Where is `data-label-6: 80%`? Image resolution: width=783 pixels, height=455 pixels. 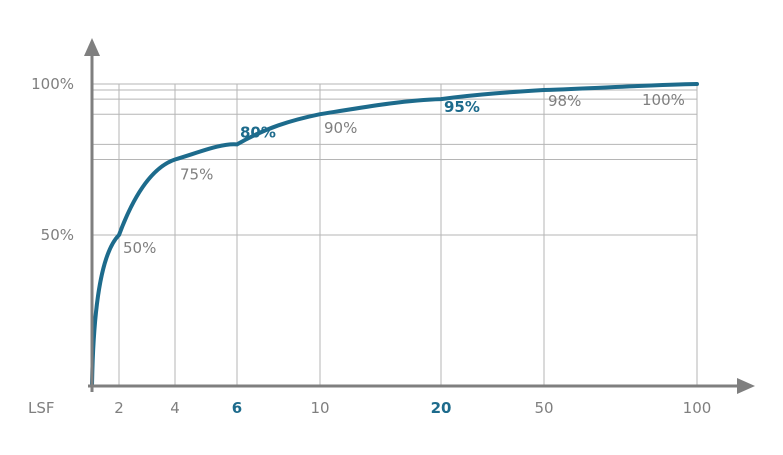
data-label-6: 80% is located at coordinates (258, 132).